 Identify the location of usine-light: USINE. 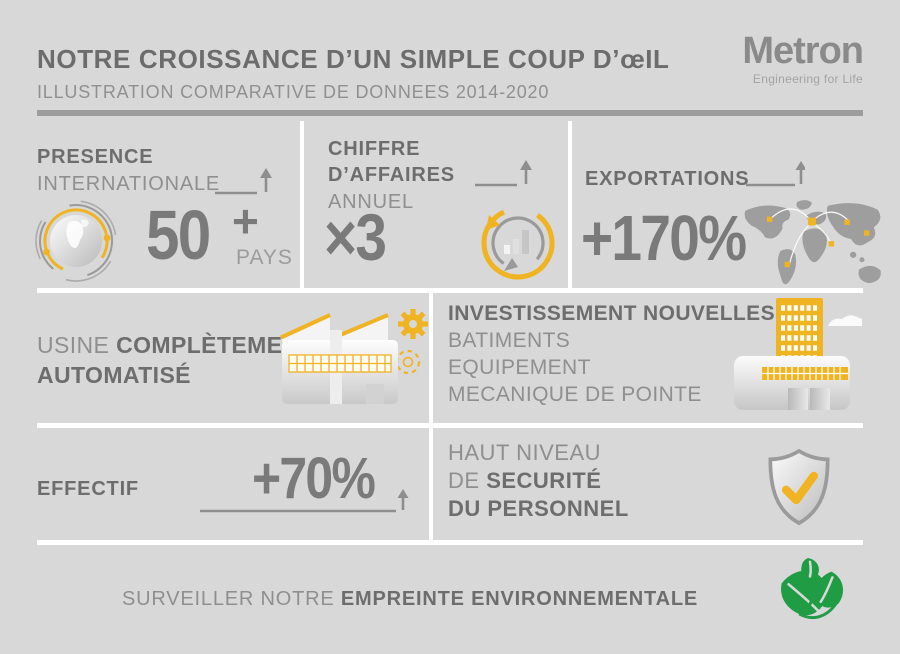
(73, 345).